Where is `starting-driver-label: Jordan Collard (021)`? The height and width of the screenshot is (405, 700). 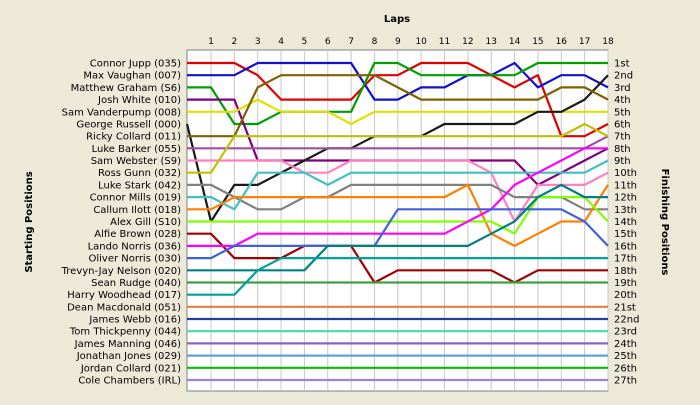 starting-driver-label: Jordan Collard (021) is located at coordinates (130, 368).